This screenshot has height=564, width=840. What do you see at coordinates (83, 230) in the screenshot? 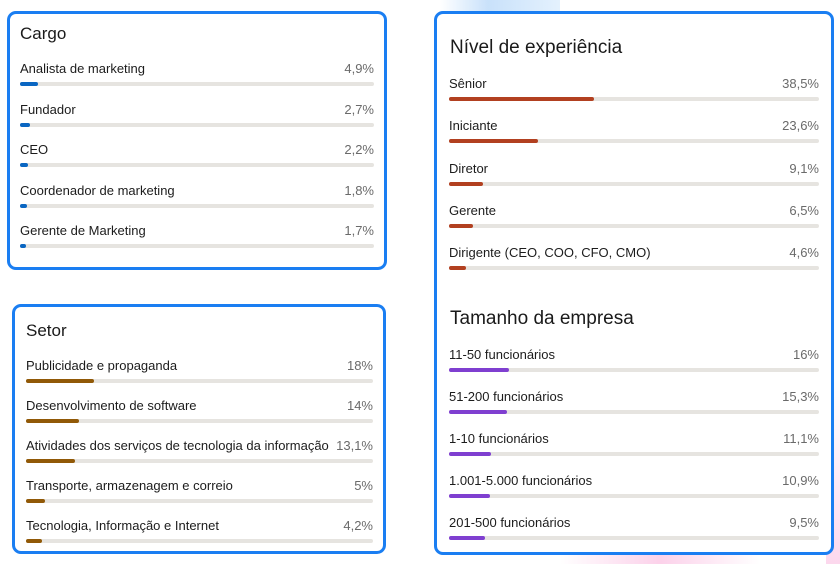
I see `category-label: Gerente de Marketing` at bounding box center [83, 230].